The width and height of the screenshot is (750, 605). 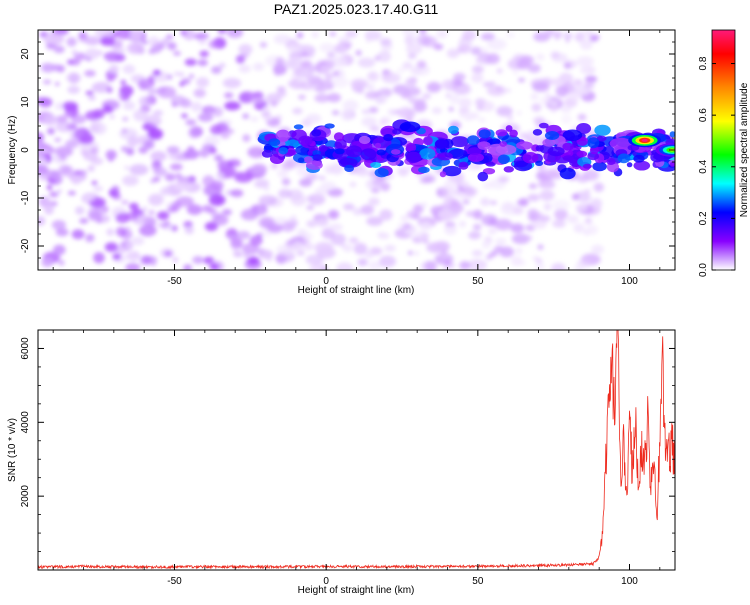 What do you see at coordinates (326, 581) in the screenshot?
I see `snr-x-tick-label: 0` at bounding box center [326, 581].